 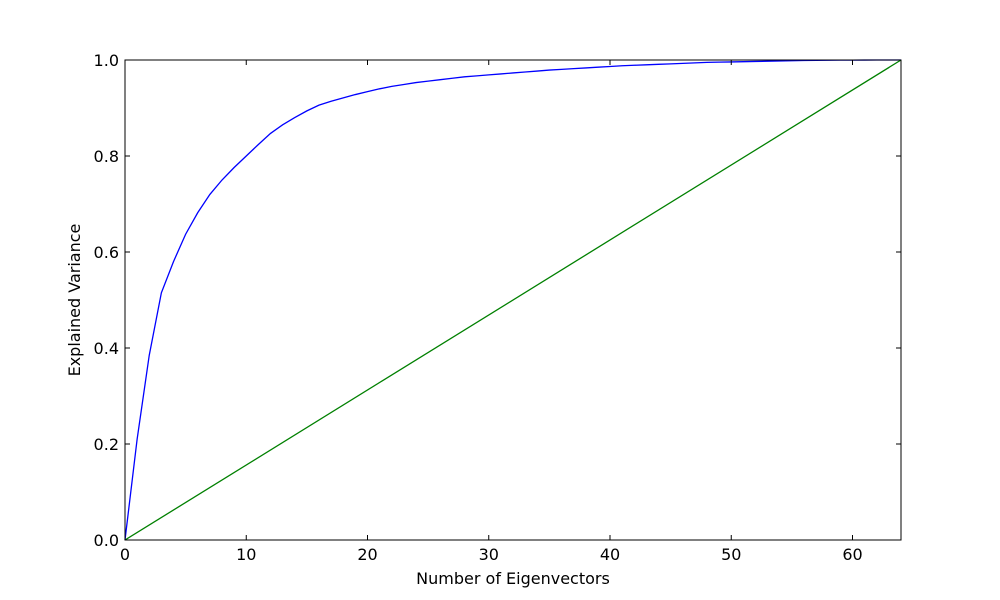 What do you see at coordinates (74, 300) in the screenshot?
I see `y-axis-label: Explained Variance` at bounding box center [74, 300].